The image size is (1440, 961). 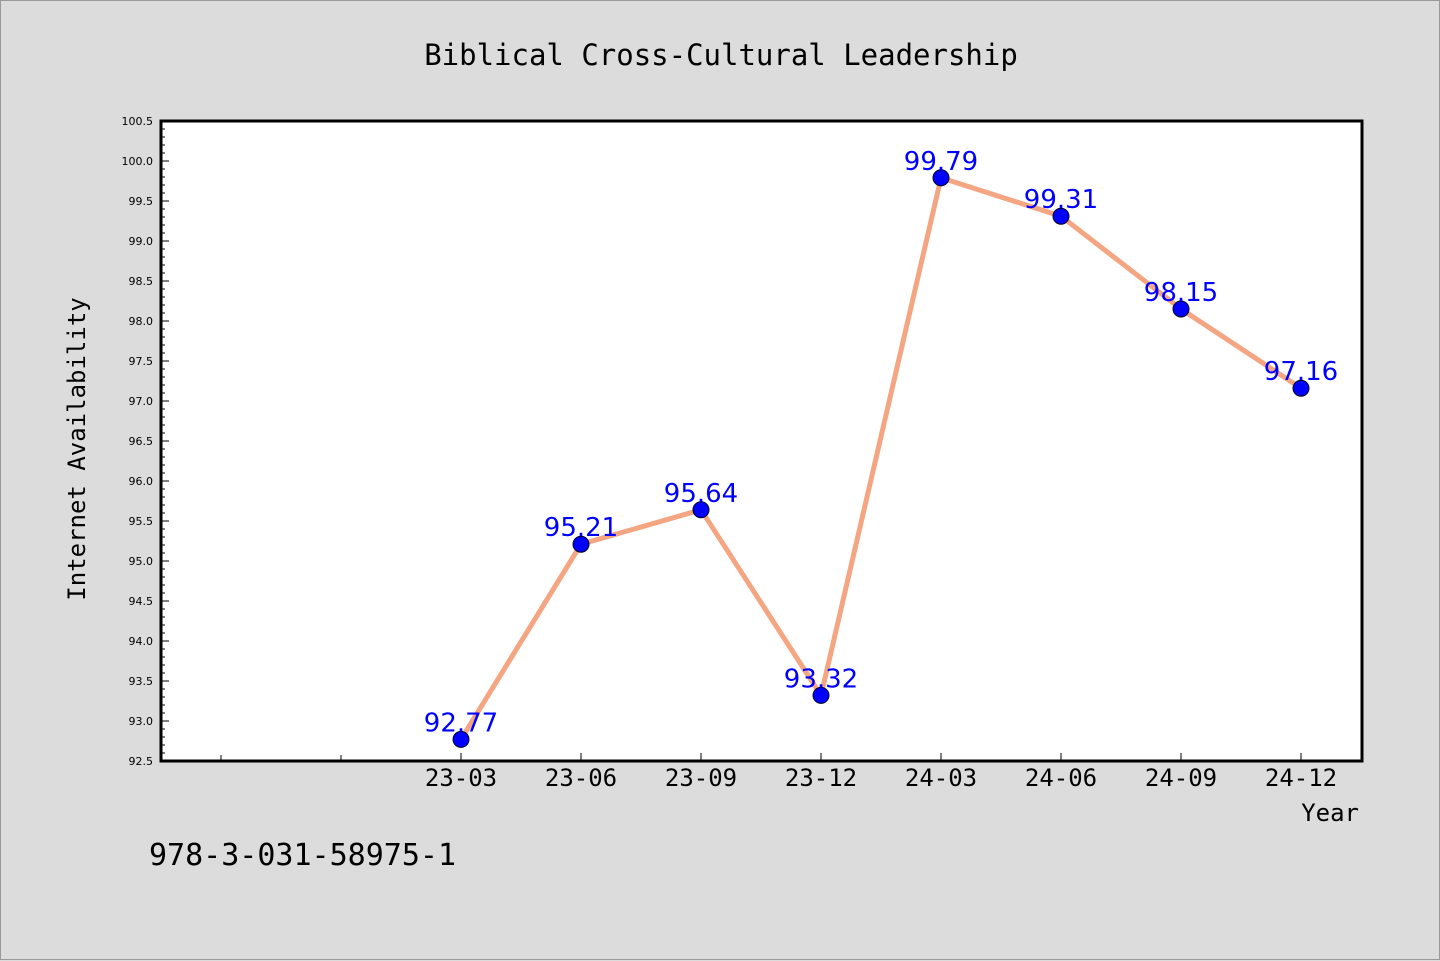 What do you see at coordinates (1301, 372) in the screenshot?
I see `data-label: 97.16` at bounding box center [1301, 372].